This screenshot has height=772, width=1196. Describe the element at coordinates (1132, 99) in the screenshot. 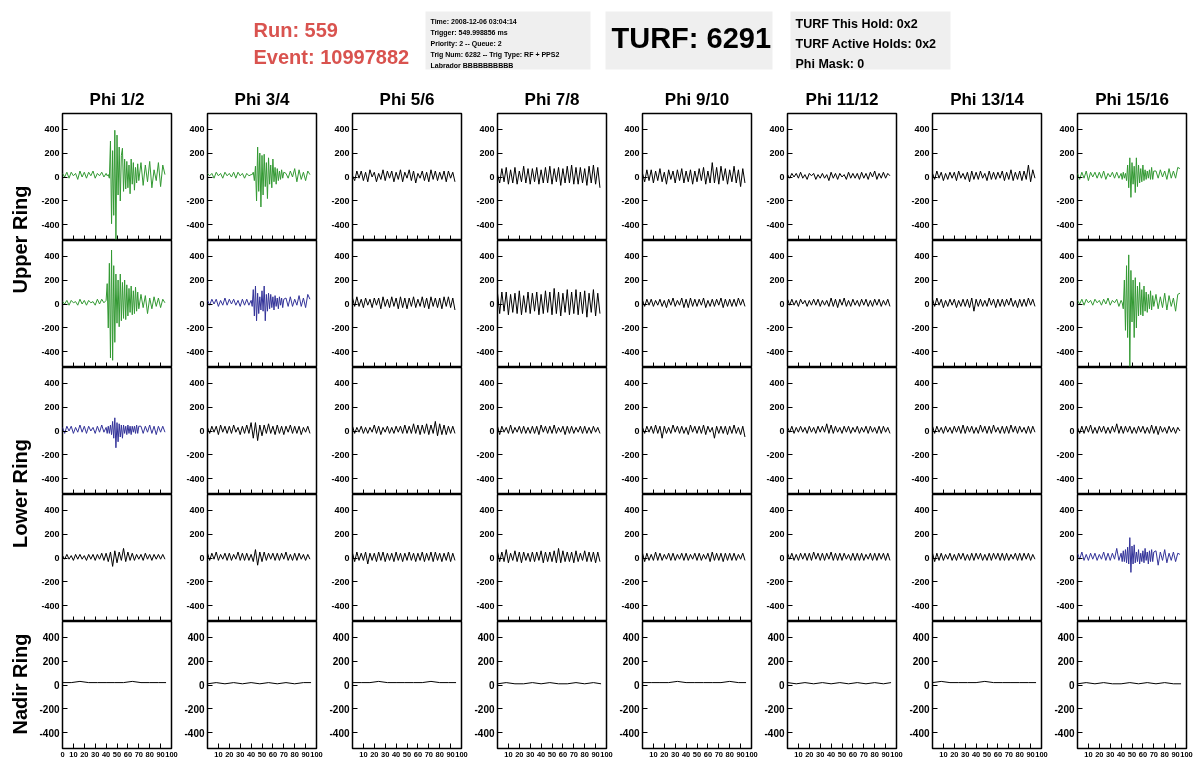

I see `chart-title: Phi 15/16` at that location.